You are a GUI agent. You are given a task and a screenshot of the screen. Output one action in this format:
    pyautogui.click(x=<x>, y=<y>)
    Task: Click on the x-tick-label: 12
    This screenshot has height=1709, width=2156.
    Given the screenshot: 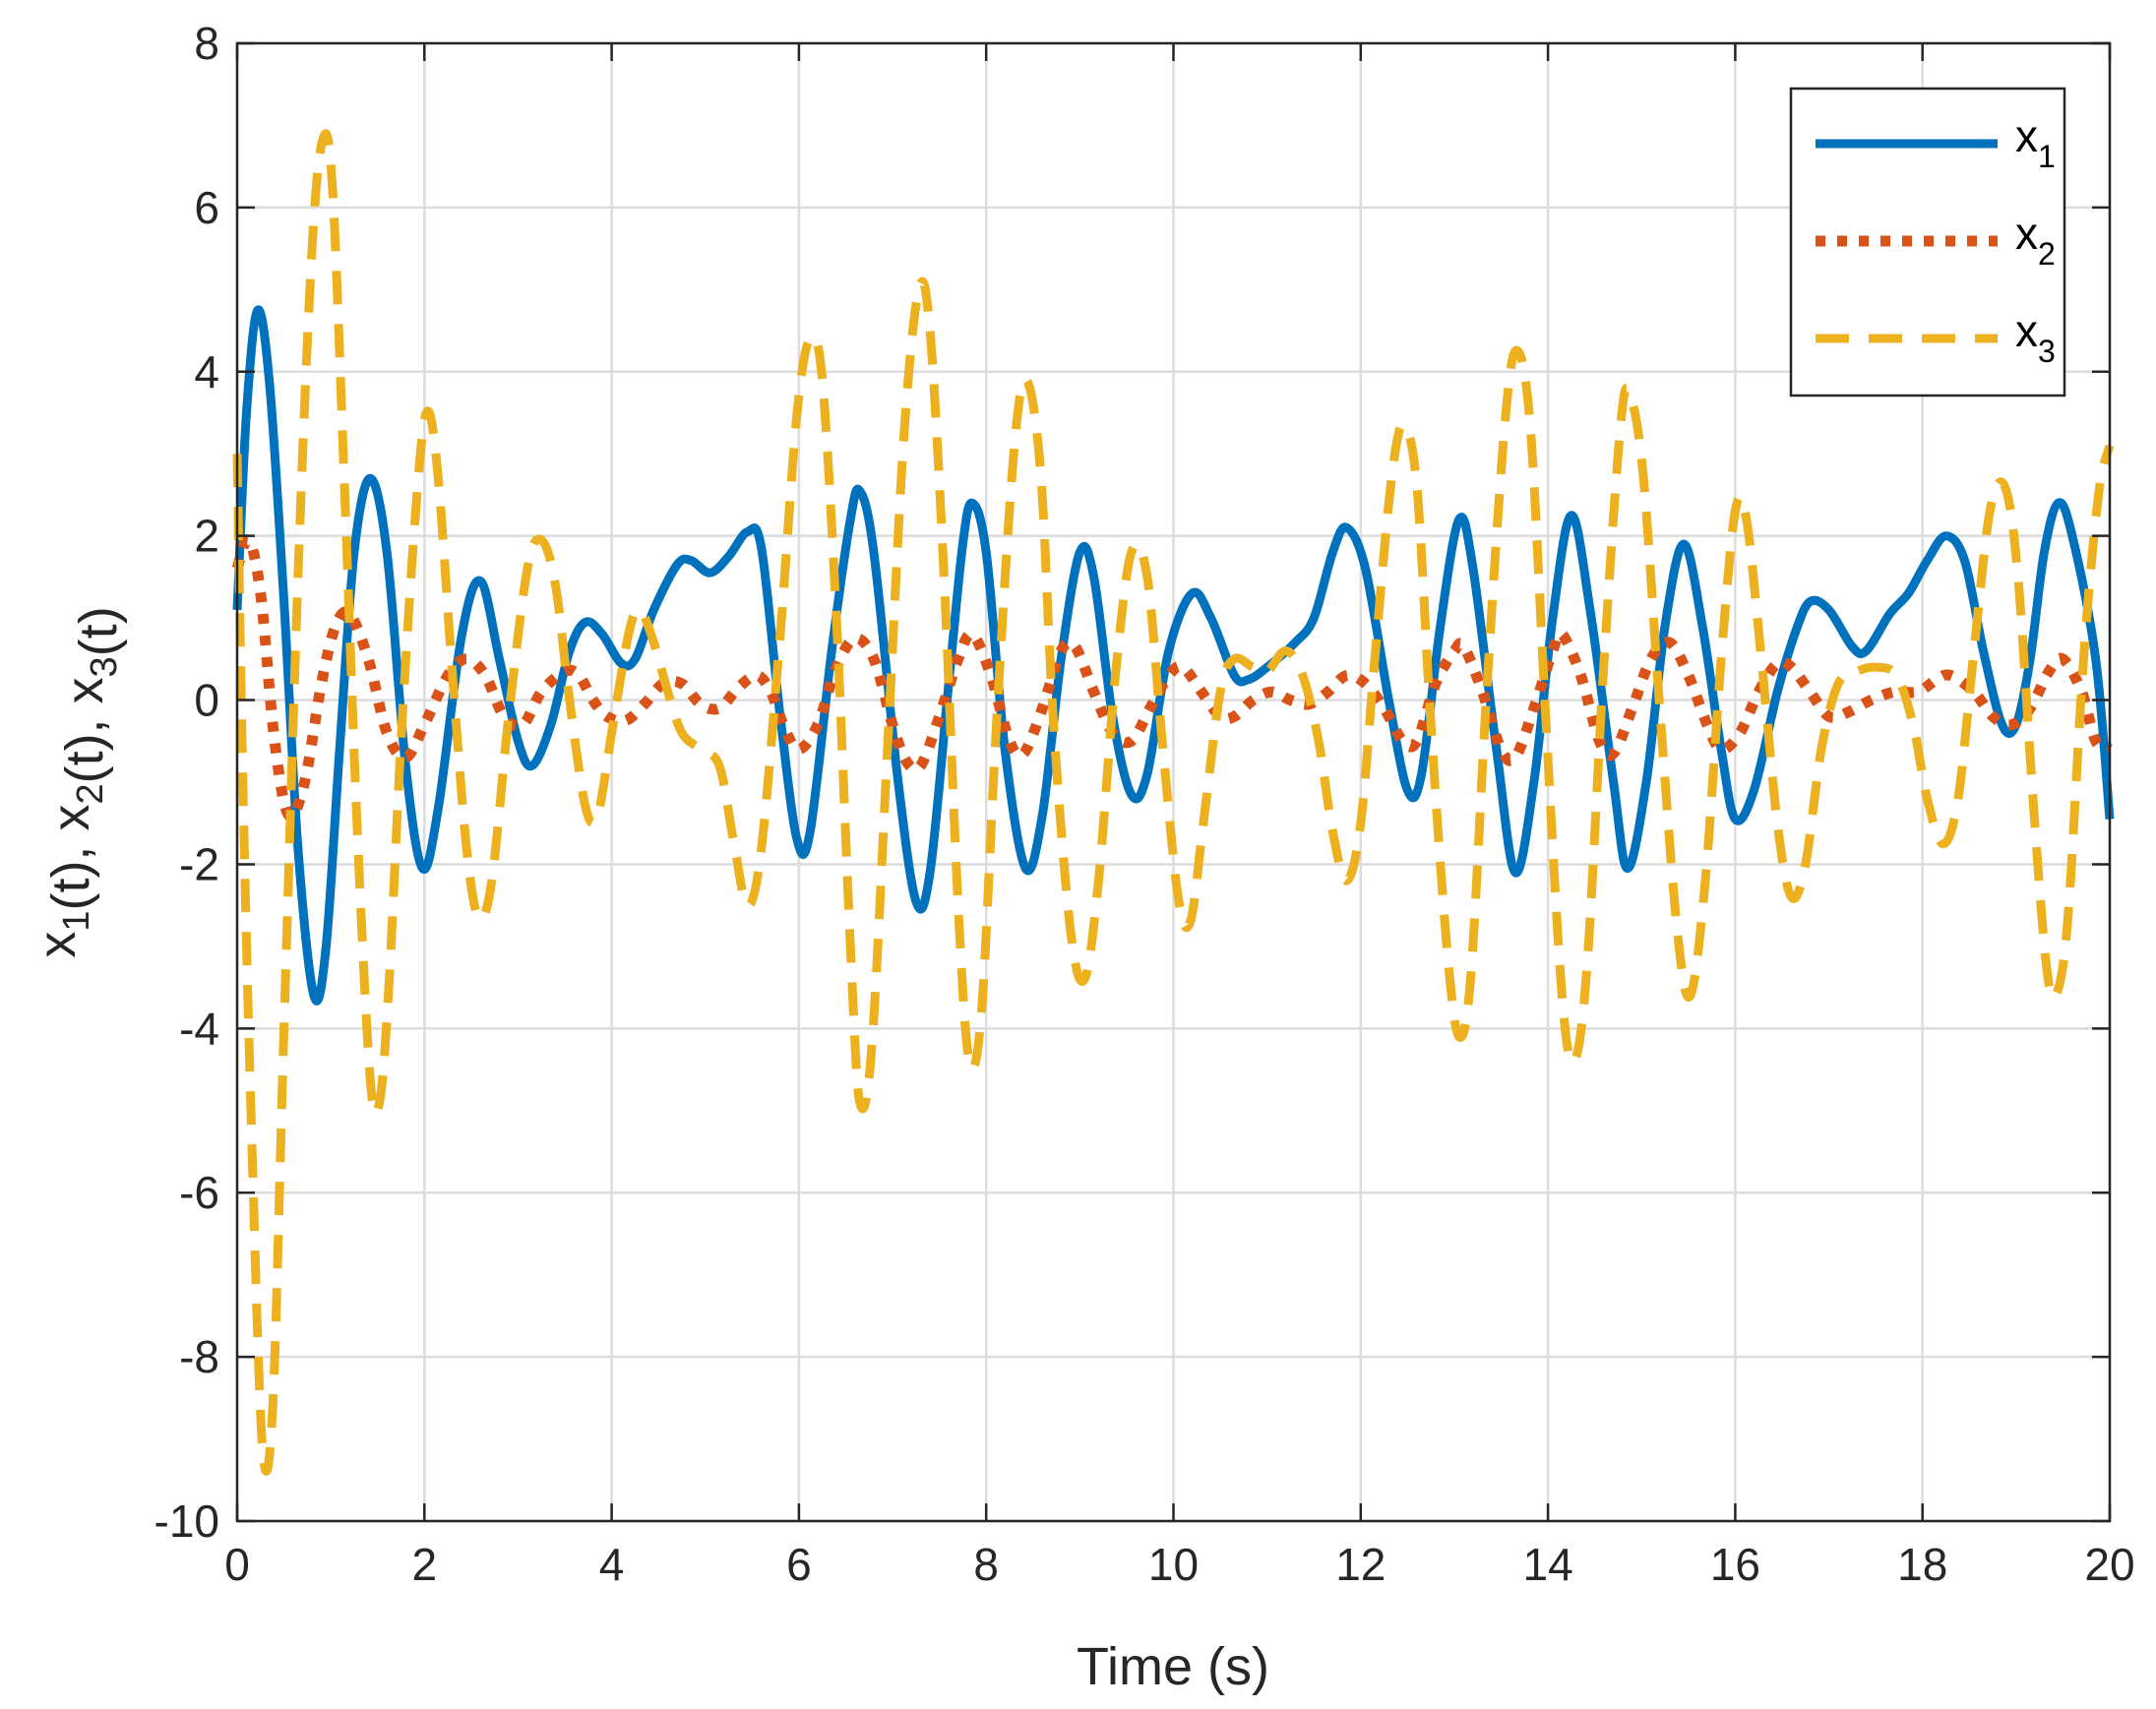 What is the action you would take?
    pyautogui.click(x=1360, y=1564)
    